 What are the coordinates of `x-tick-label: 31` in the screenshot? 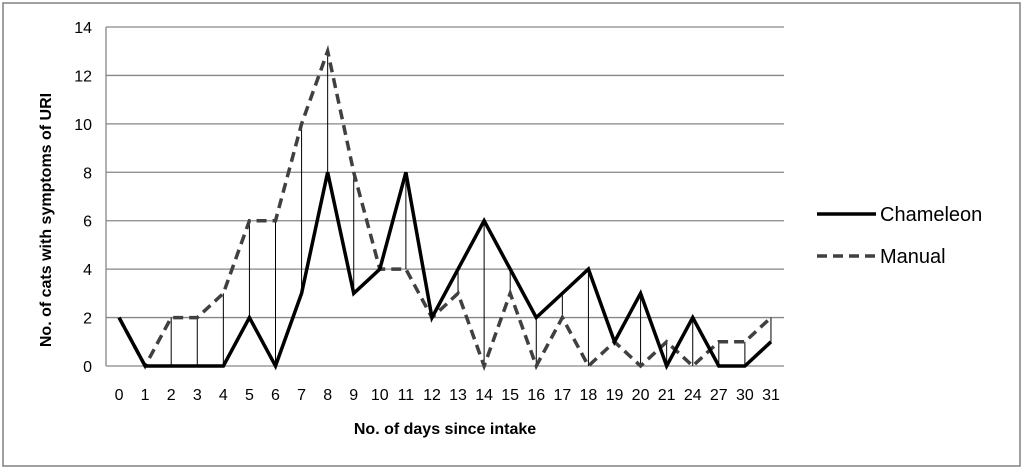 It's located at (771, 395).